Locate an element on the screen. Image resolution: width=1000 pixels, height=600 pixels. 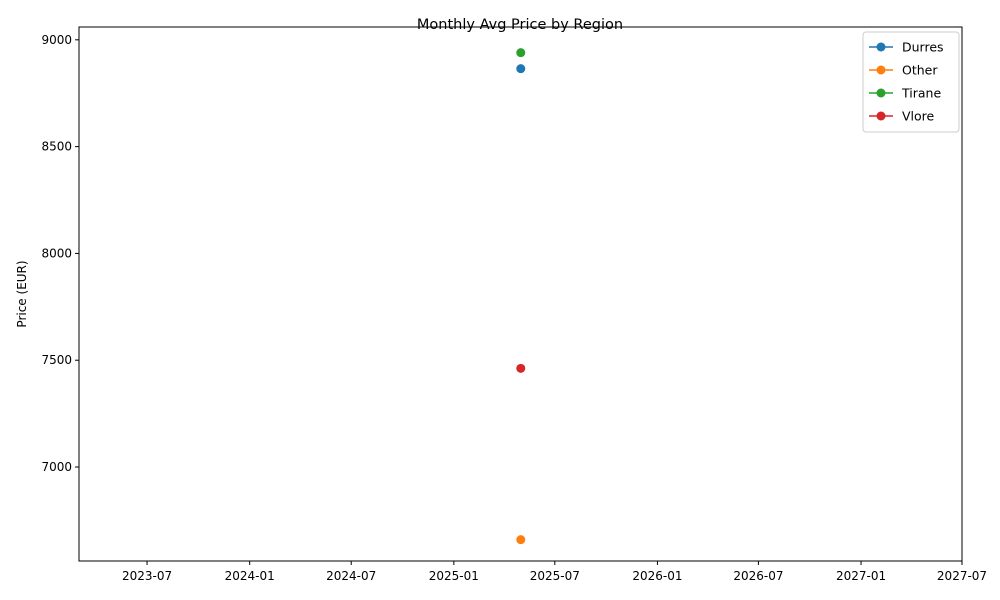
y-tick-label: 7000 is located at coordinates (56, 467).